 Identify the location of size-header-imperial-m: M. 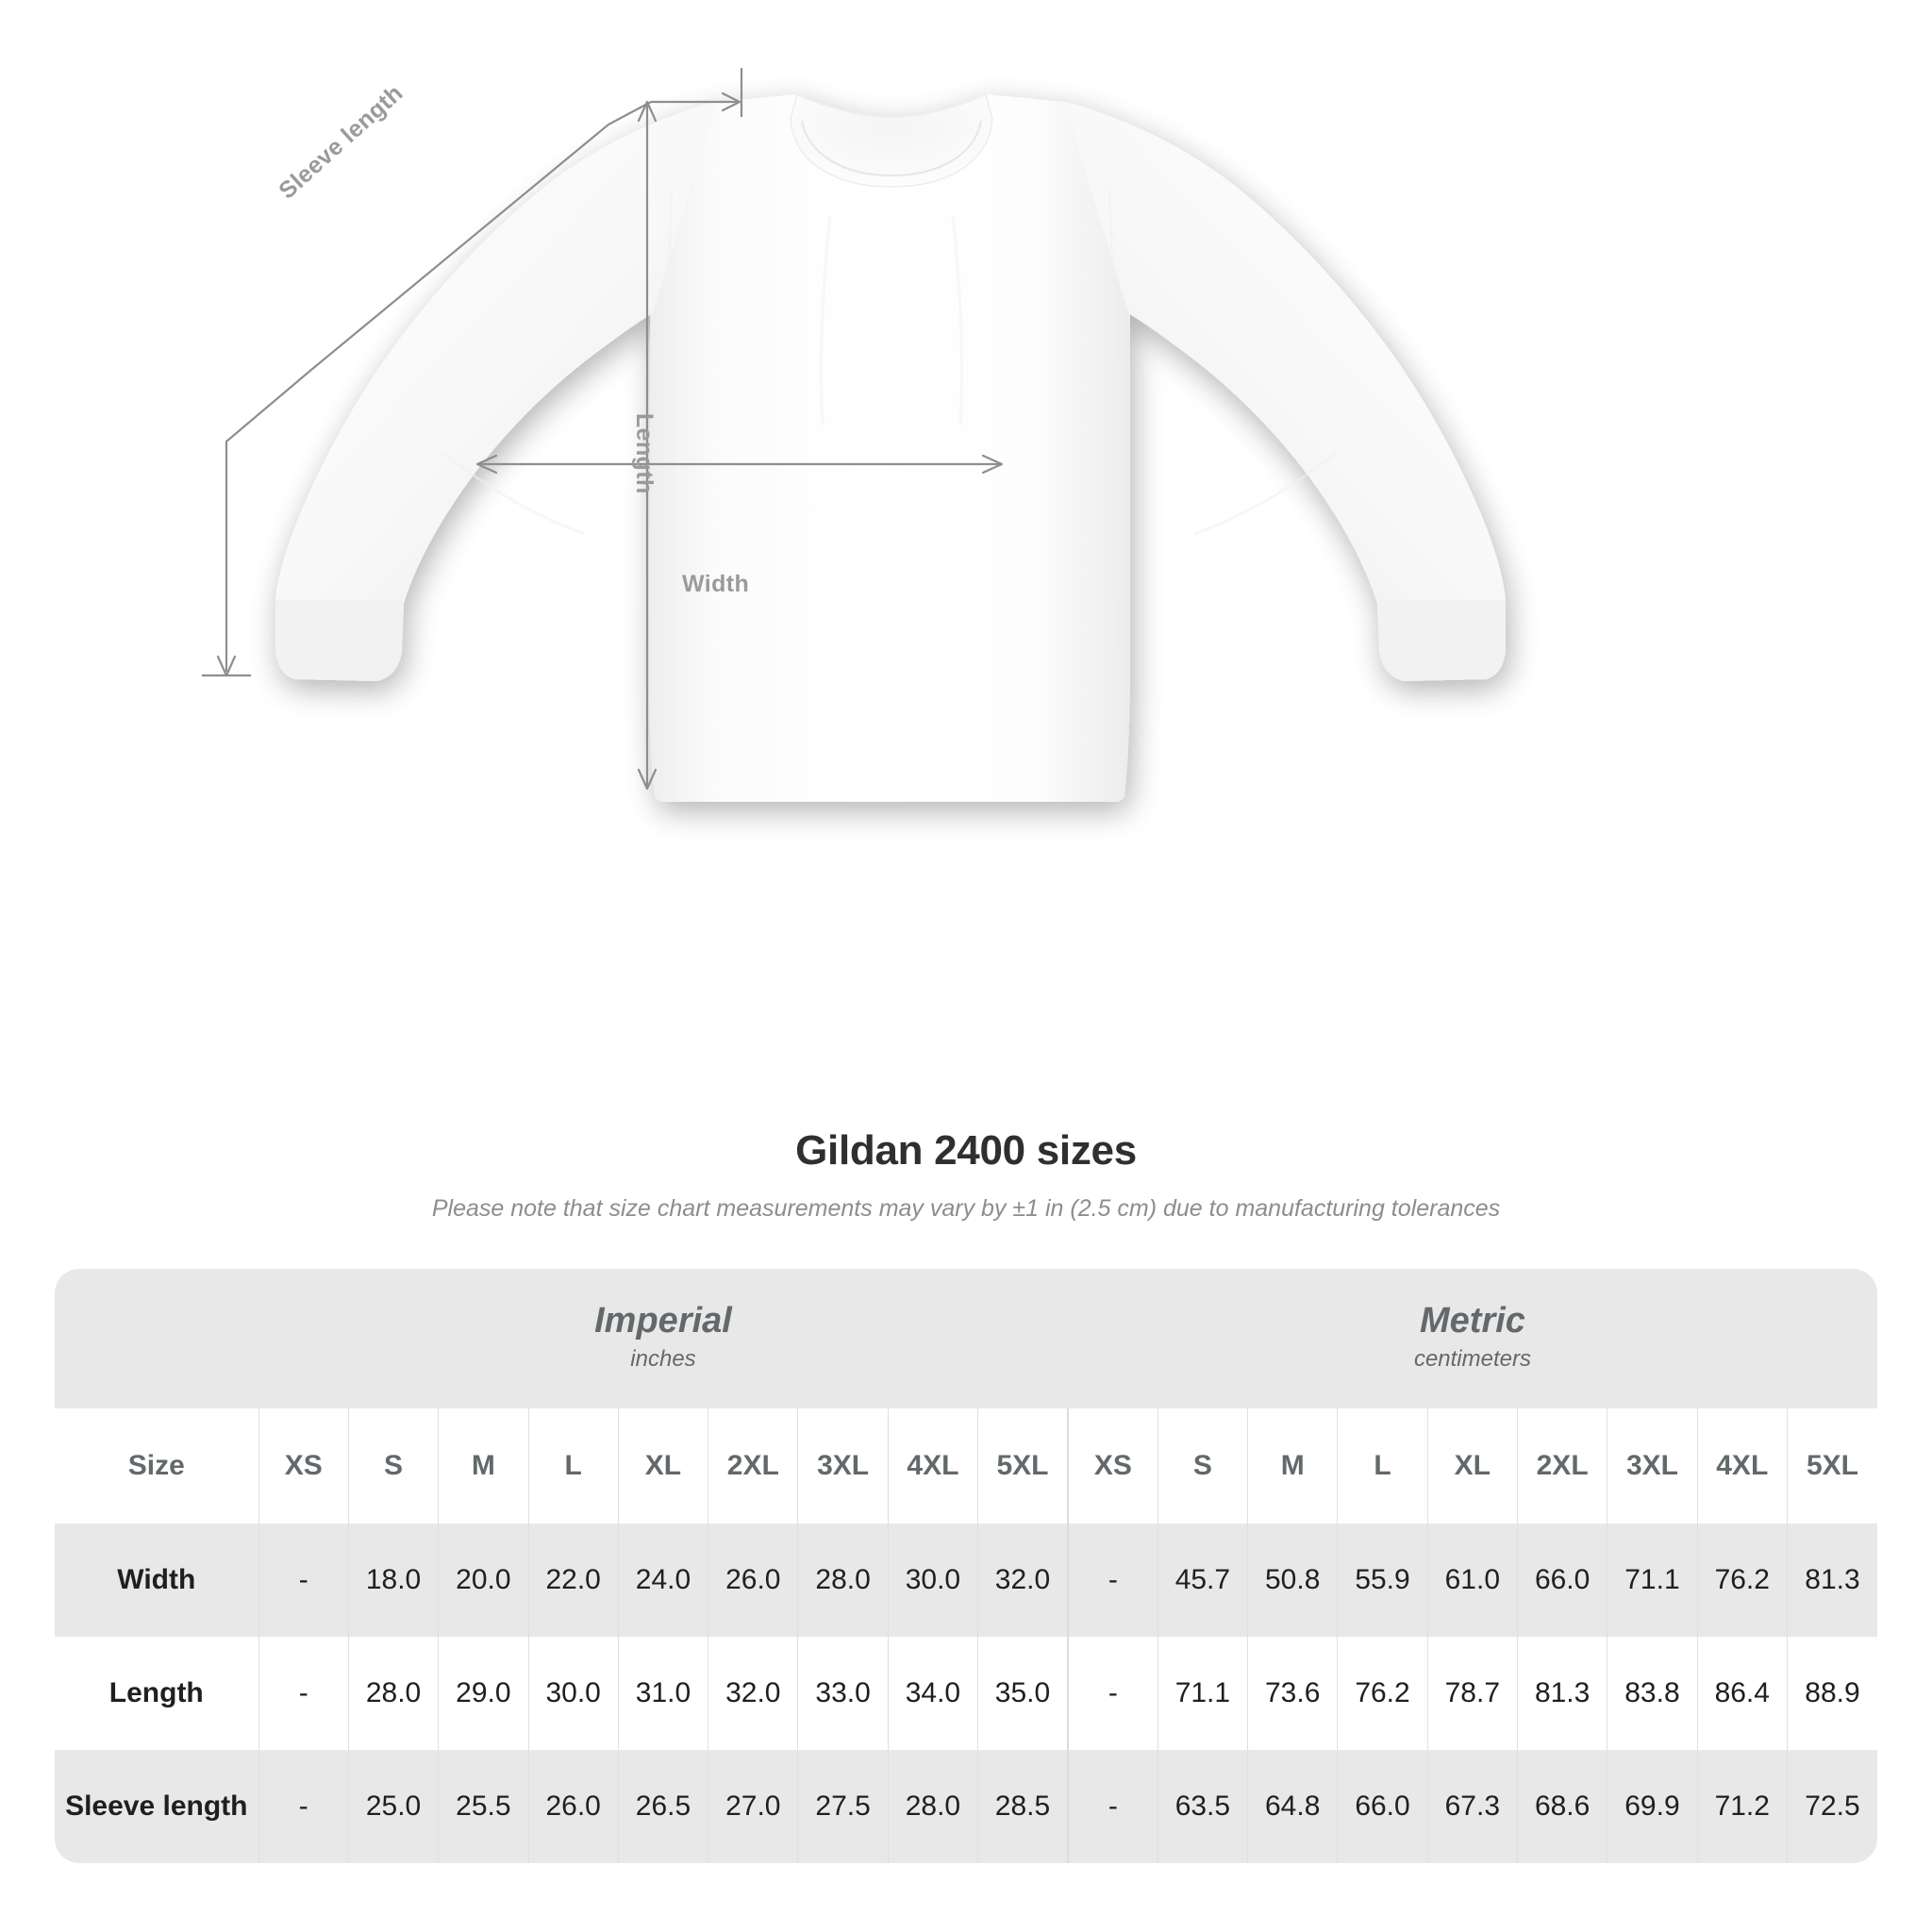
(483, 1466).